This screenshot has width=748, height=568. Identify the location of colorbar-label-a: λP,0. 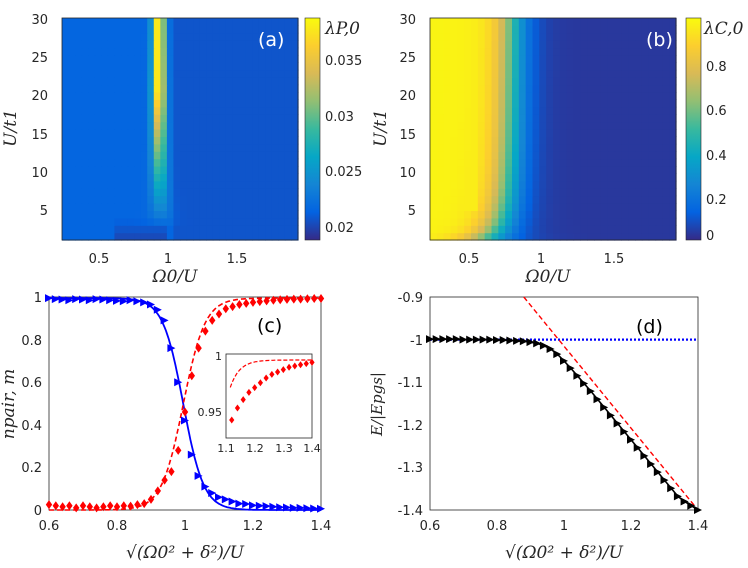
(342, 29).